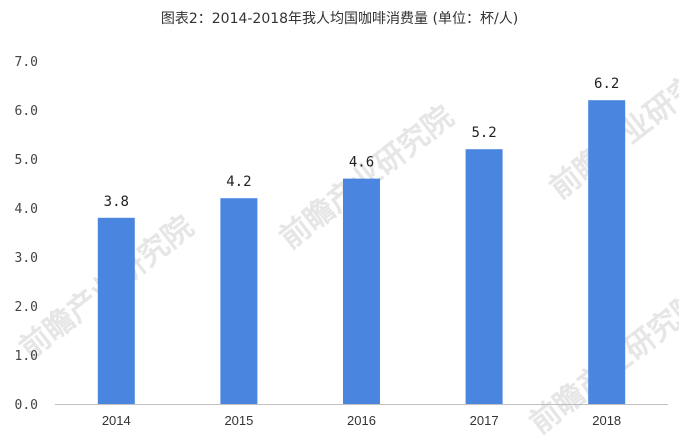  I want to click on data-label: 4.2, so click(238, 182).